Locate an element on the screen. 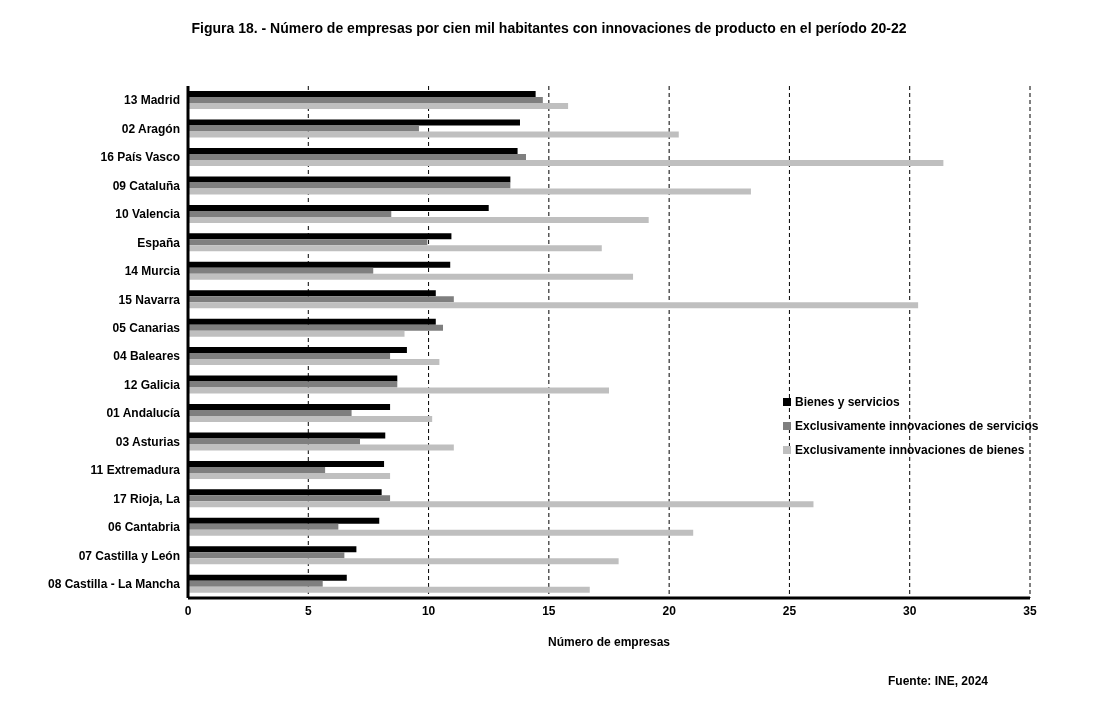 This screenshot has height=725, width=1098. y-tick-label: 01 Andalucía is located at coordinates (143, 413).